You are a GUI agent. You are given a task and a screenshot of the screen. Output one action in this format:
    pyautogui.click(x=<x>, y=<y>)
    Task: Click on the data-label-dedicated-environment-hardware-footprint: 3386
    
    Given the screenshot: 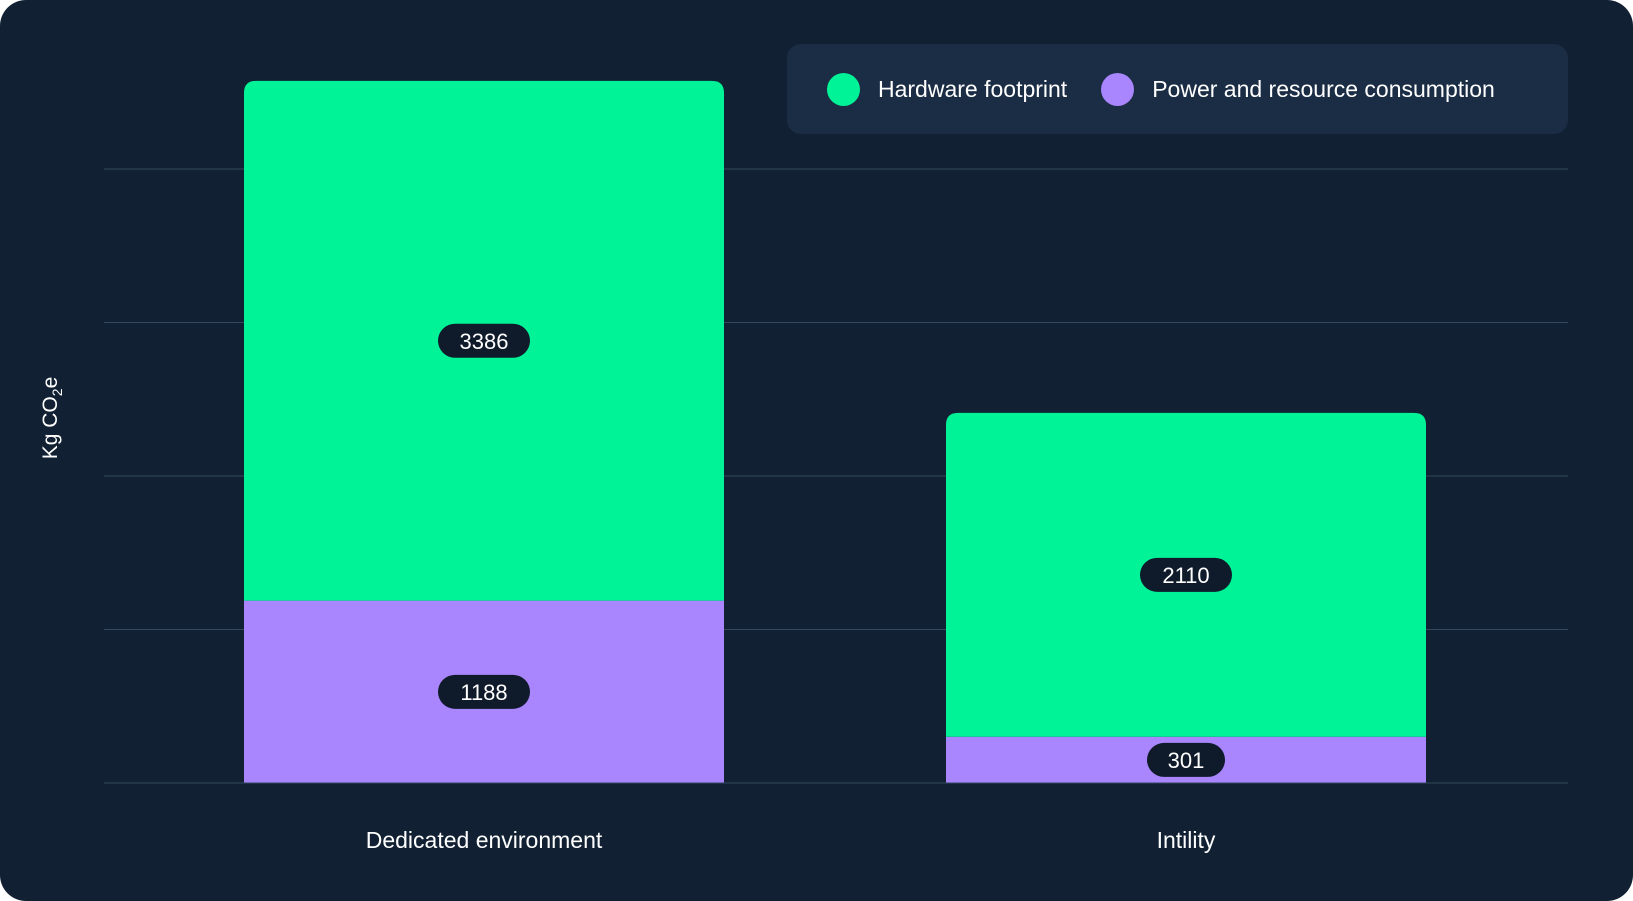 What is the action you would take?
    pyautogui.click(x=484, y=340)
    